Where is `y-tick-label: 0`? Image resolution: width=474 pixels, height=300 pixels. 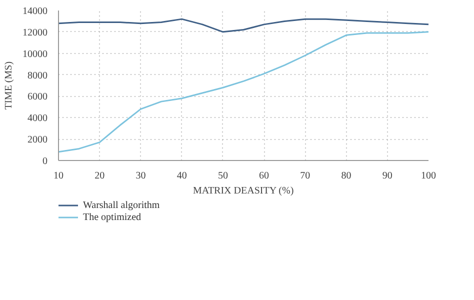
y-tick-label: 0 is located at coordinates (45, 161).